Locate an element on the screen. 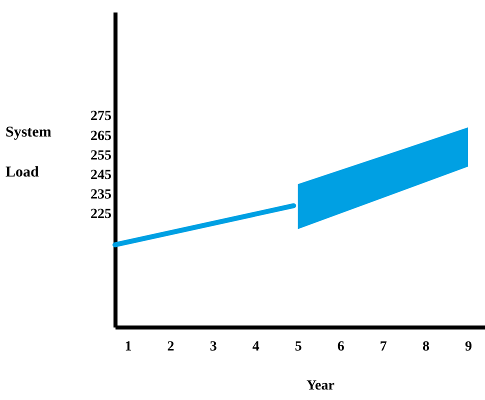 Image resolution: width=485 pixels, height=400 pixels. y-tick-label: 265 is located at coordinates (101, 136).